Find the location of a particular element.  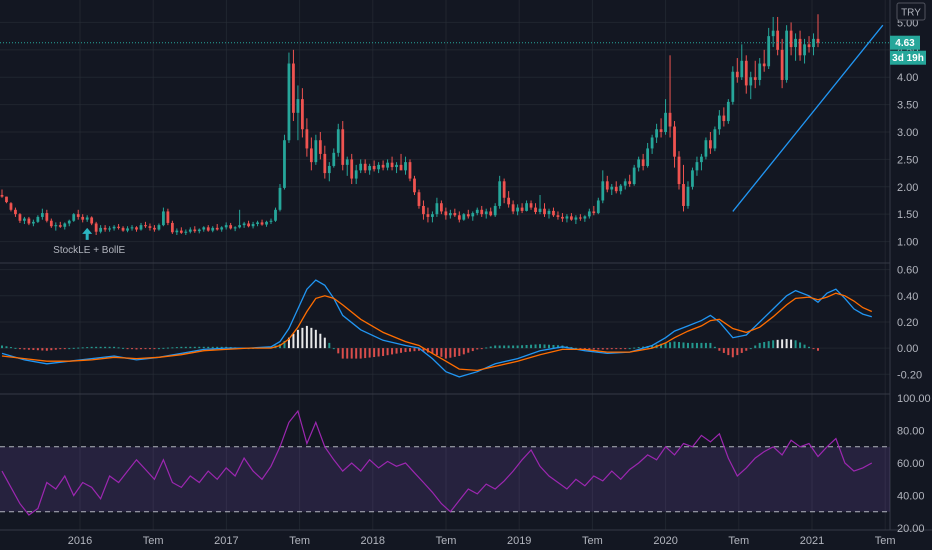

macd-tick-label: 0.00 is located at coordinates (907, 349).